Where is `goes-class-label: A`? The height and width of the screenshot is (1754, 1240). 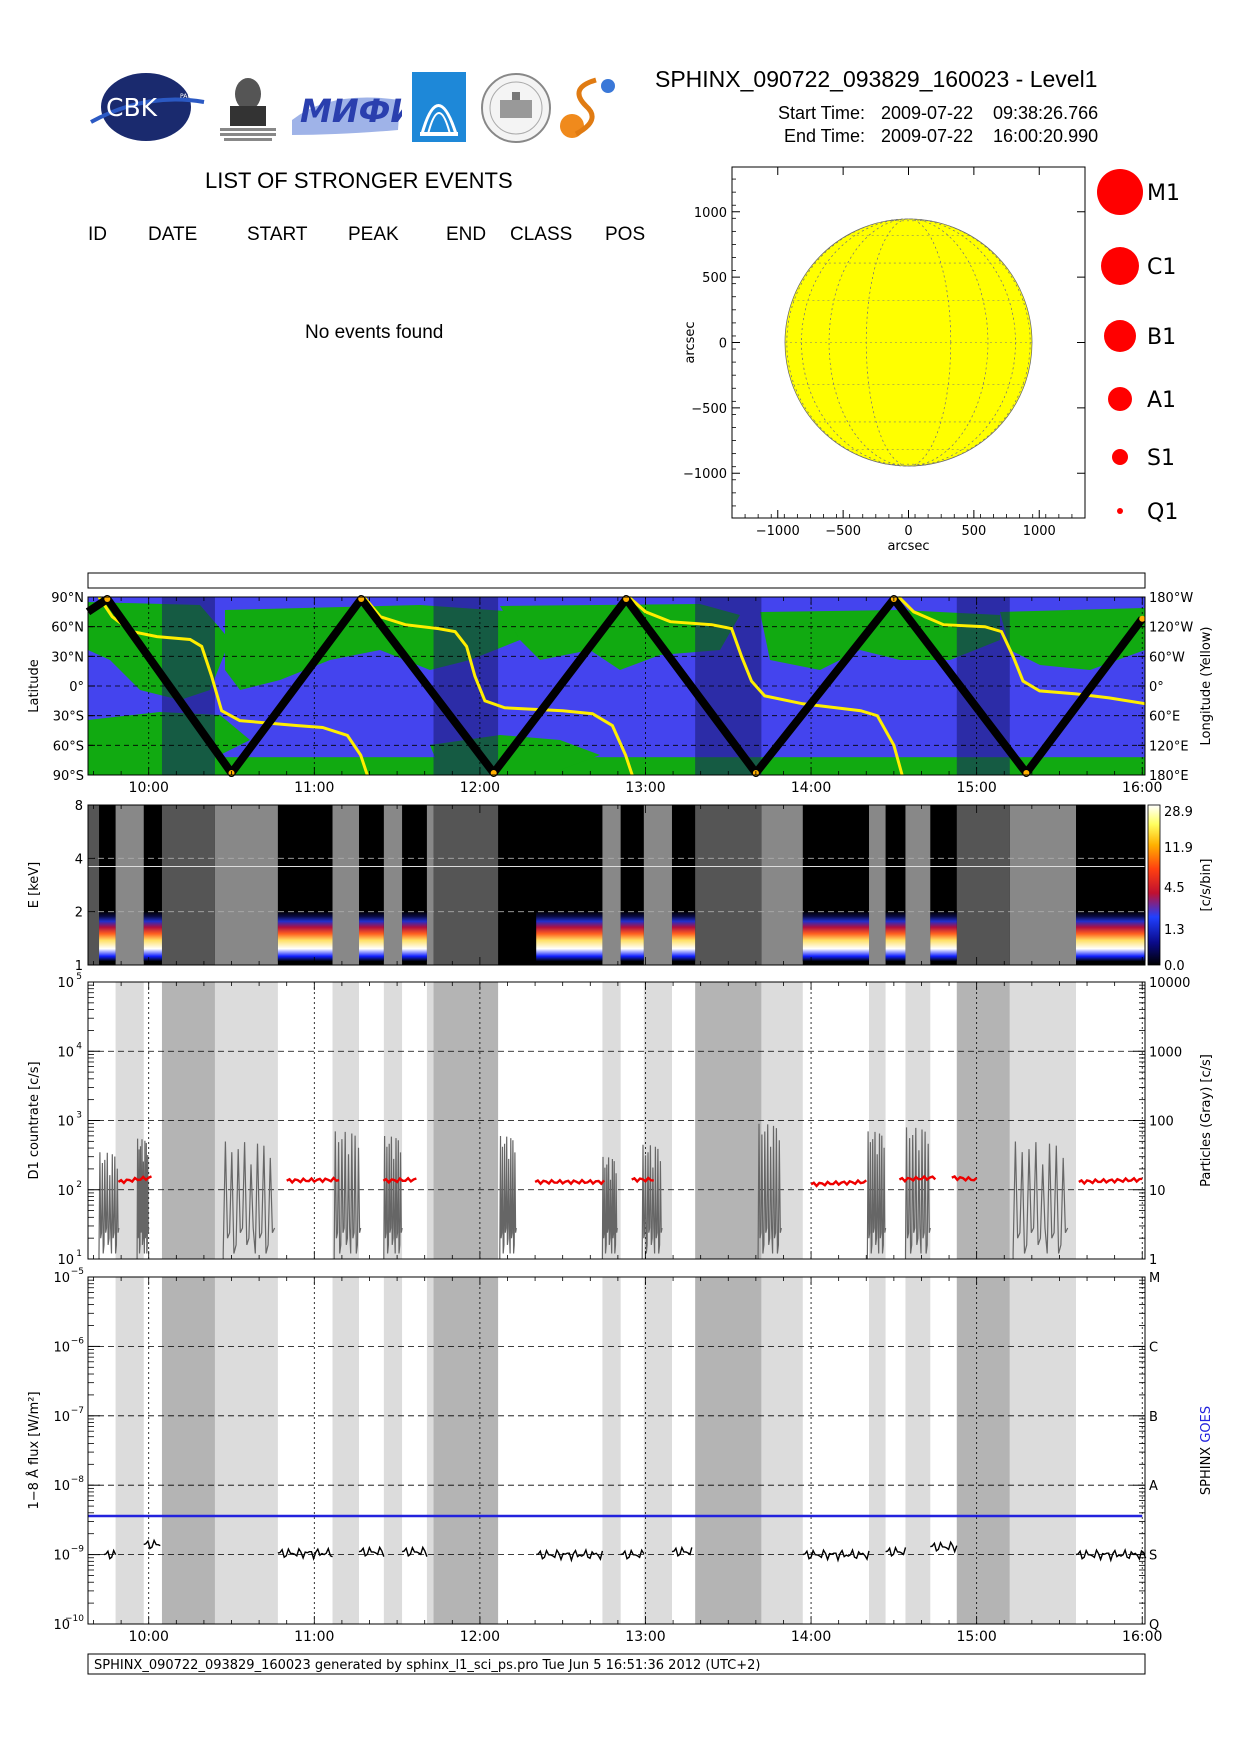
goes-class-label: A is located at coordinates (1153, 1486).